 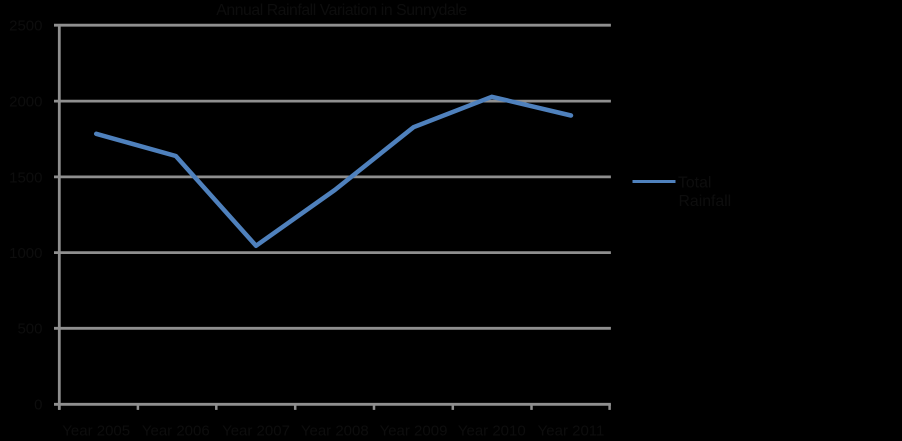 What do you see at coordinates (25, 253) in the screenshot?
I see `svg-text: 1000` at bounding box center [25, 253].